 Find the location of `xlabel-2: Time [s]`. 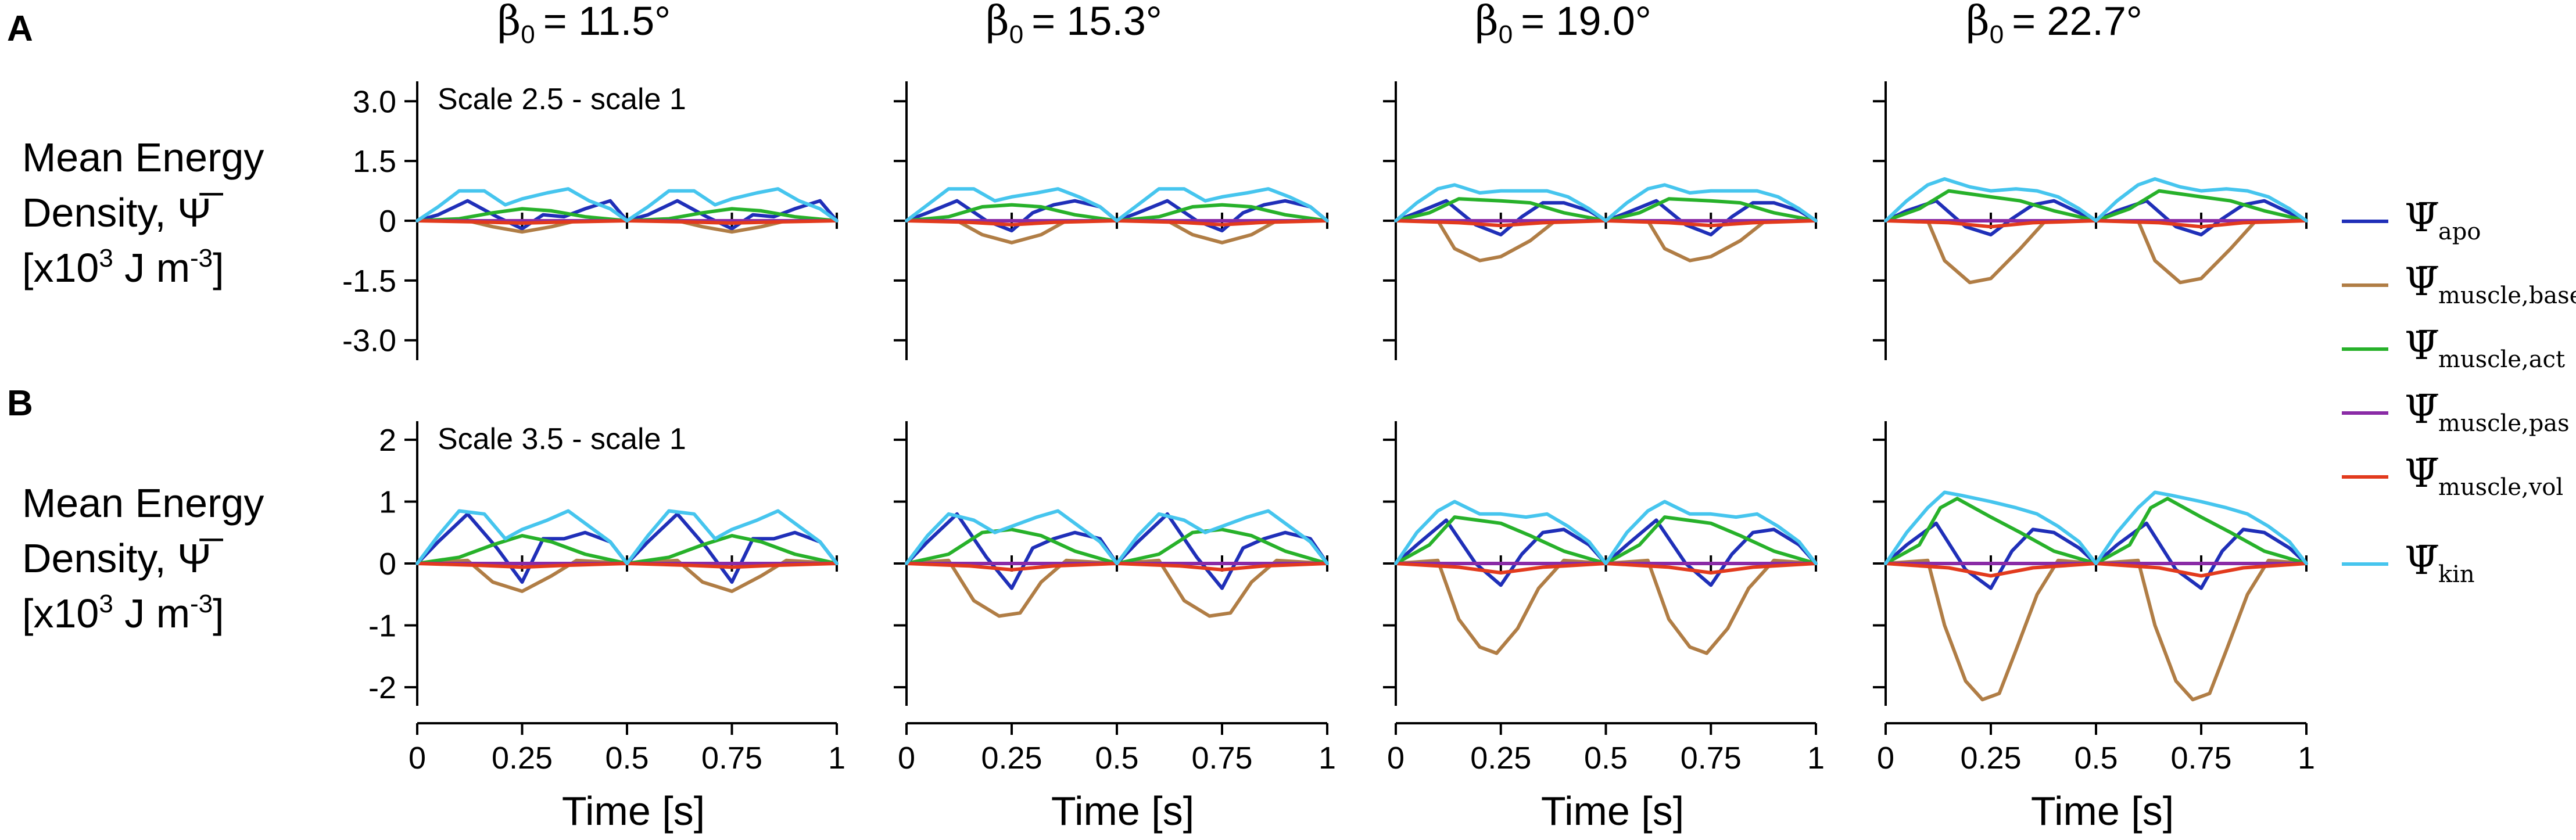

xlabel-2: Time [s] is located at coordinates (1122, 811).